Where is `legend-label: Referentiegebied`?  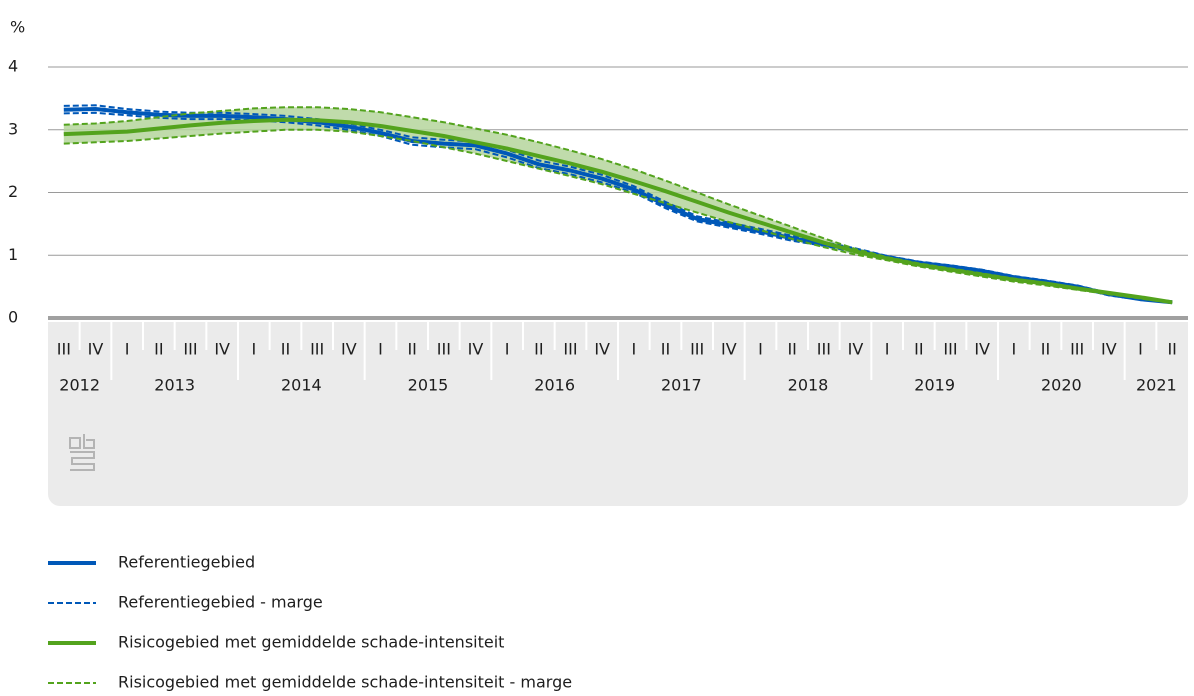 legend-label: Referentiegebied is located at coordinates (186, 562).